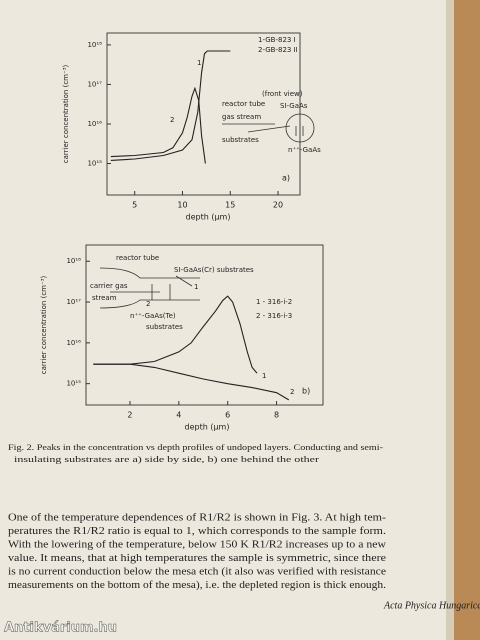 The image size is (480, 640). Describe the element at coordinates (109, 286) in the screenshot. I see `annotation: carrier gas` at that location.